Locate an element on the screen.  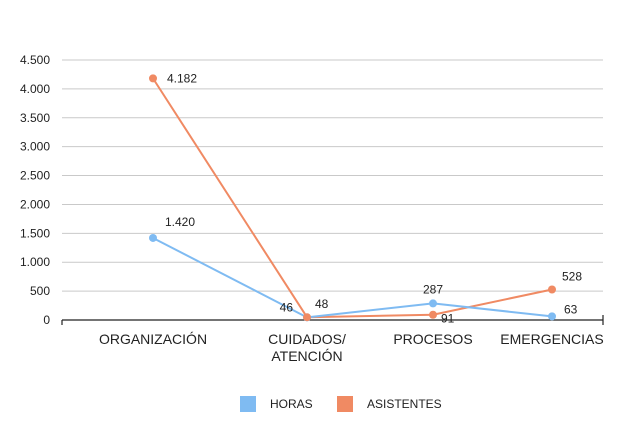
y-tick-label: 3.000 is located at coordinates (35, 147).